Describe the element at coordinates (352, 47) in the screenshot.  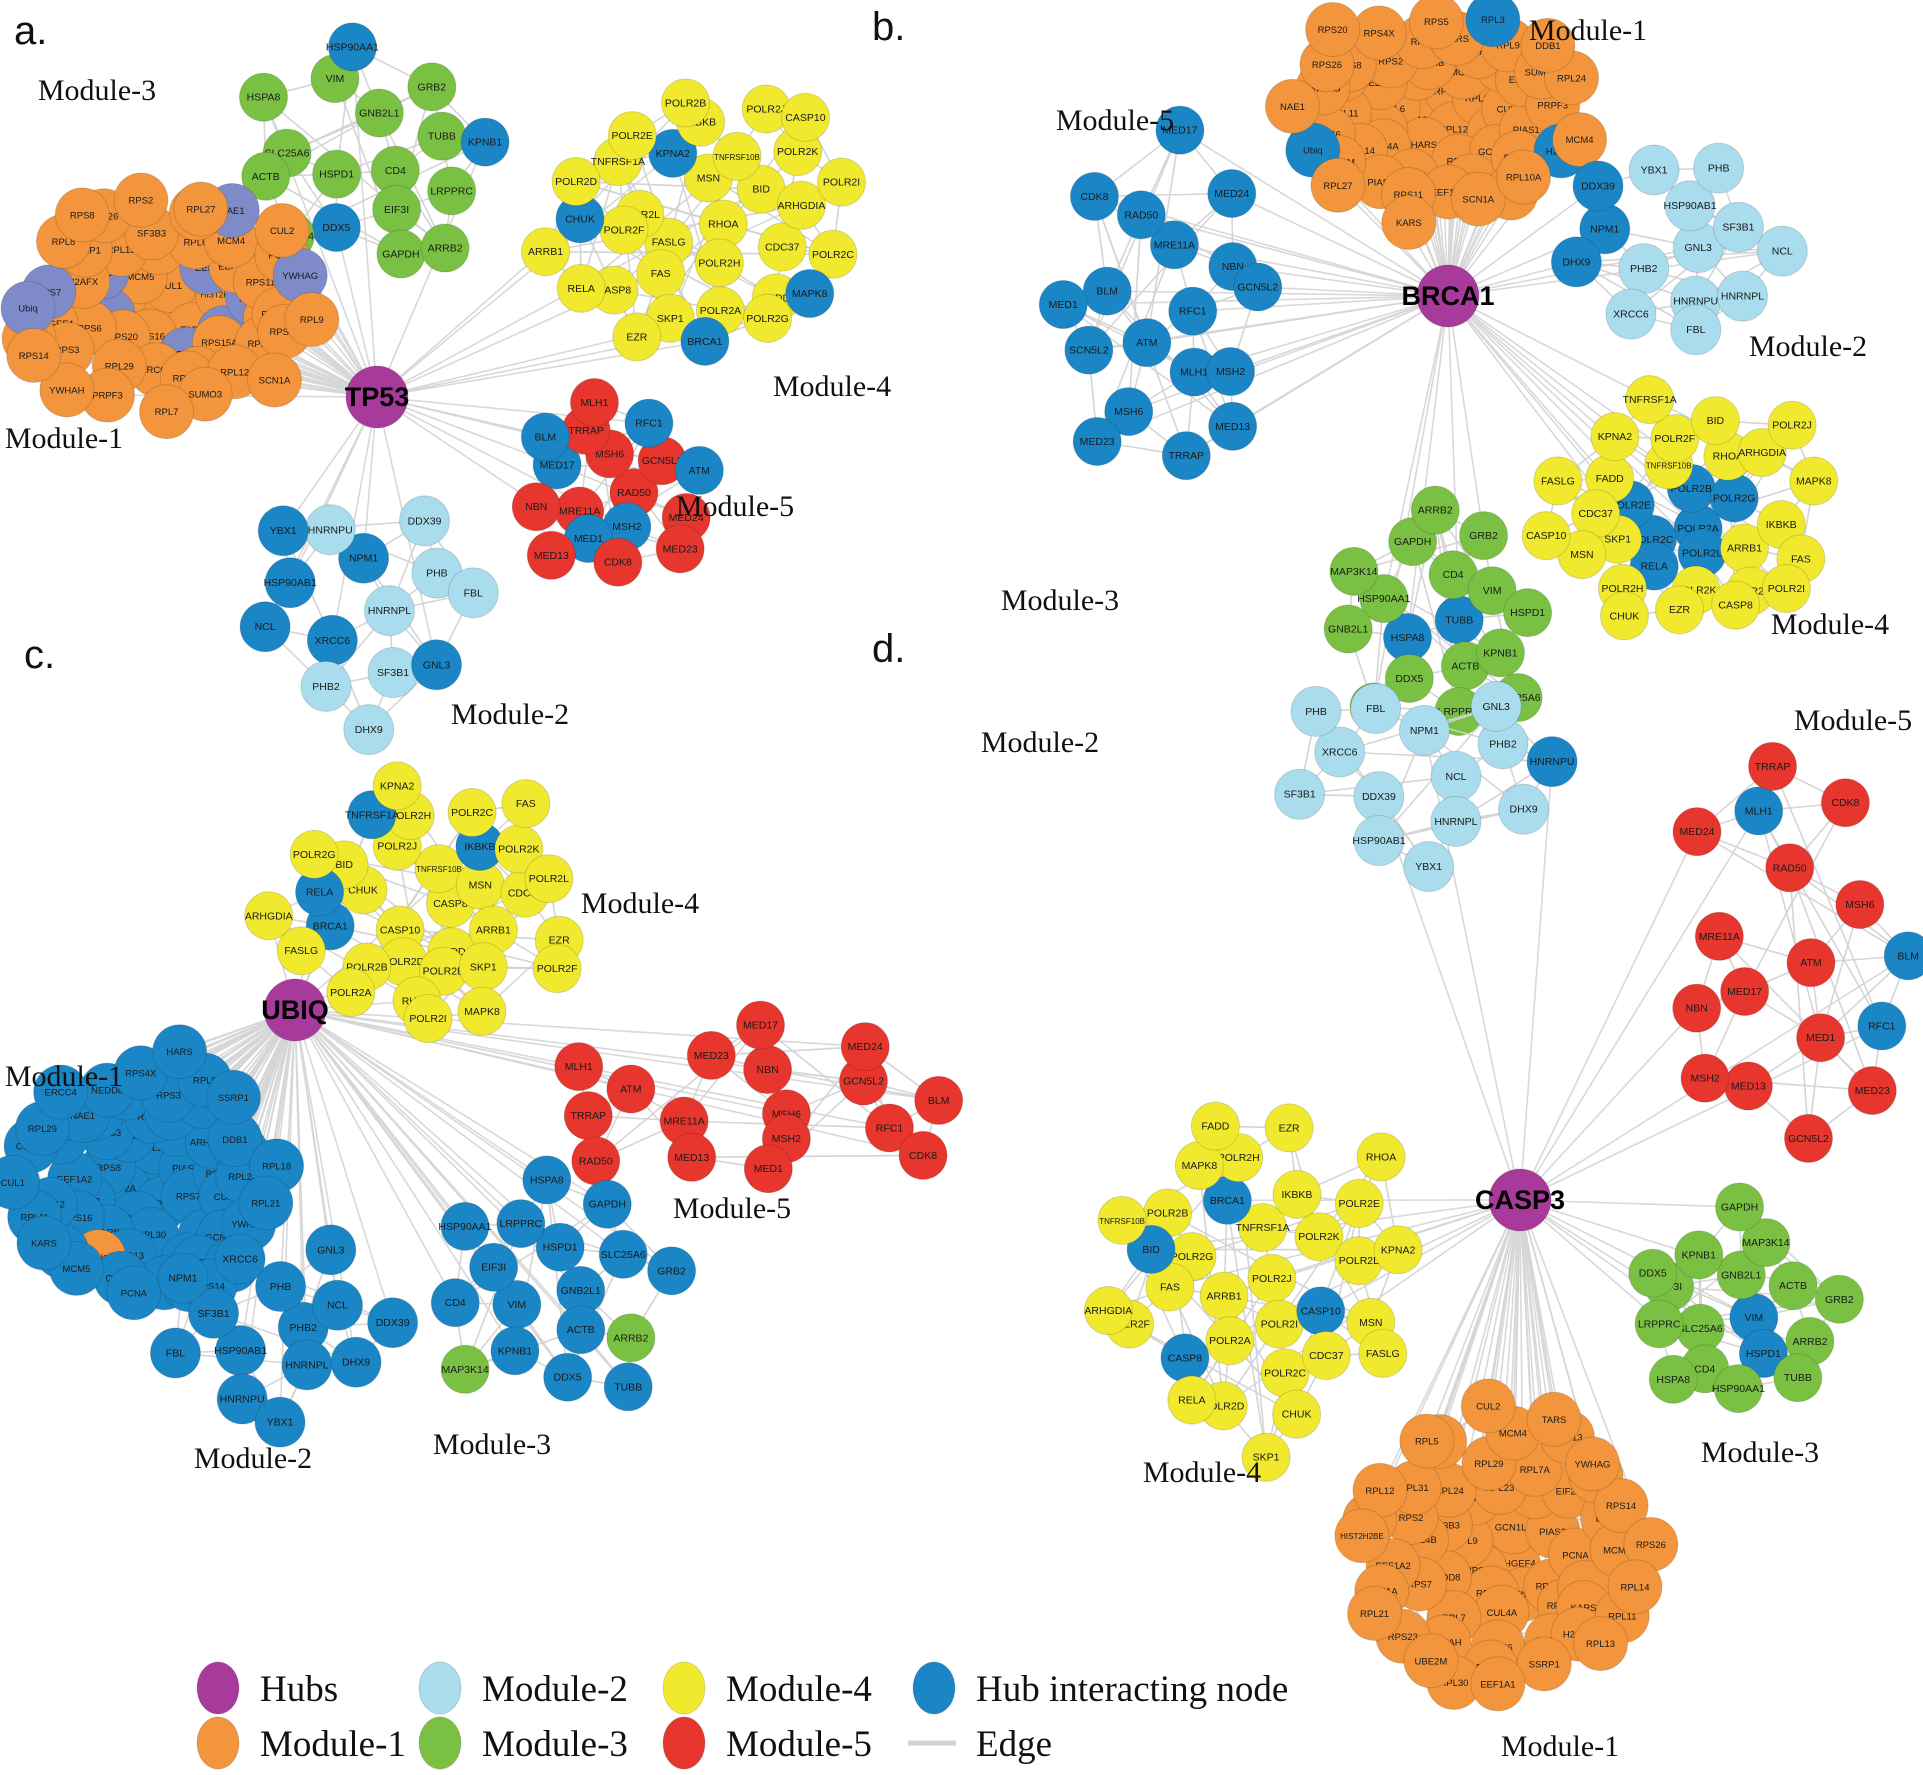
I see `gene-node-HSP90AA1` at that location.